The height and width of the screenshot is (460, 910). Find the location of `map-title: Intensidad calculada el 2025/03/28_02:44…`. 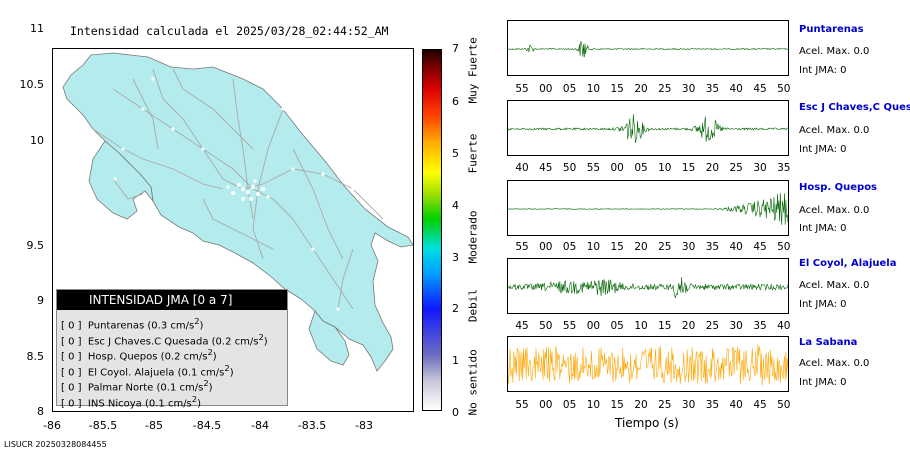

map-title: Intensidad calculada el 2025/03/28_02:44… is located at coordinates (229, 31).